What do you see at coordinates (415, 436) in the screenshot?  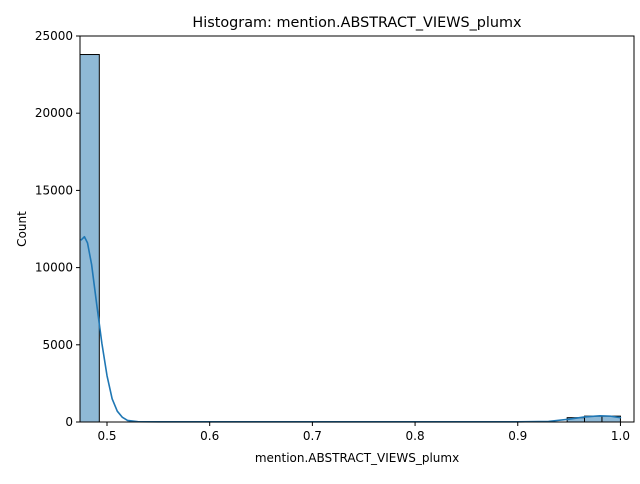 I see `x-tick-label: 0.8` at bounding box center [415, 436].